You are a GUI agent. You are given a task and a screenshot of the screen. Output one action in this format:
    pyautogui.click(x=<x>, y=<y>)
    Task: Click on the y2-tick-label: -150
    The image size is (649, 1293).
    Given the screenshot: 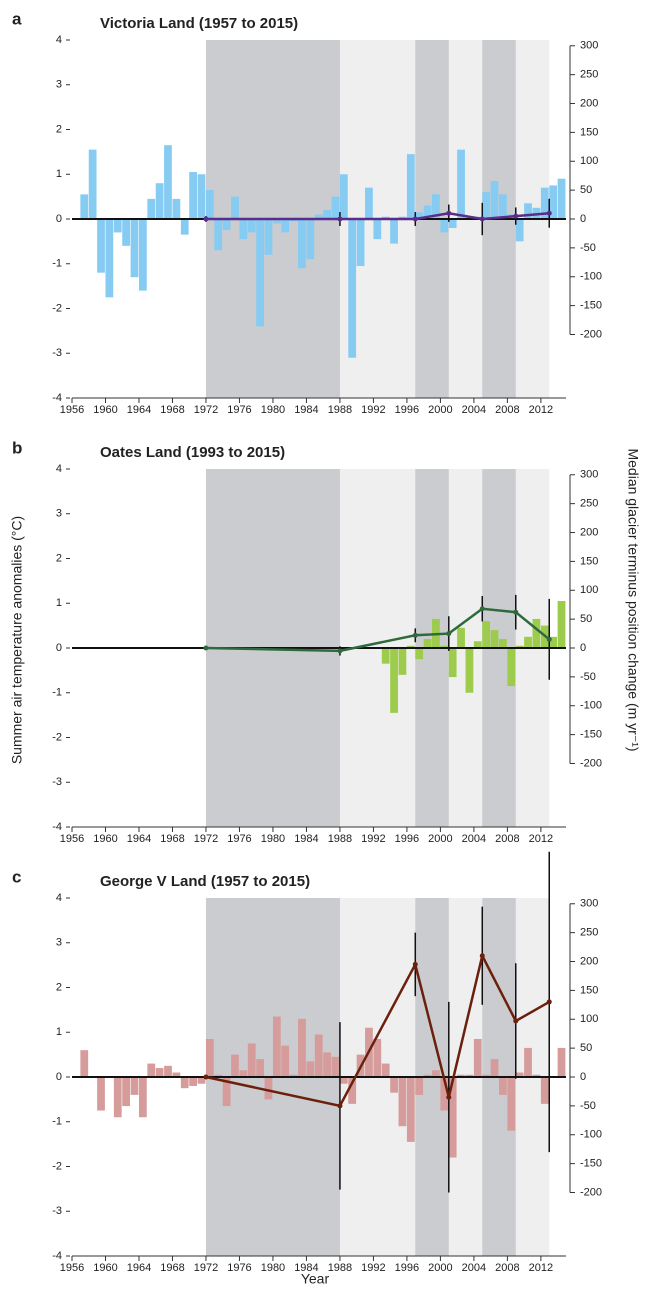 What is the action you would take?
    pyautogui.click(x=591, y=1164)
    